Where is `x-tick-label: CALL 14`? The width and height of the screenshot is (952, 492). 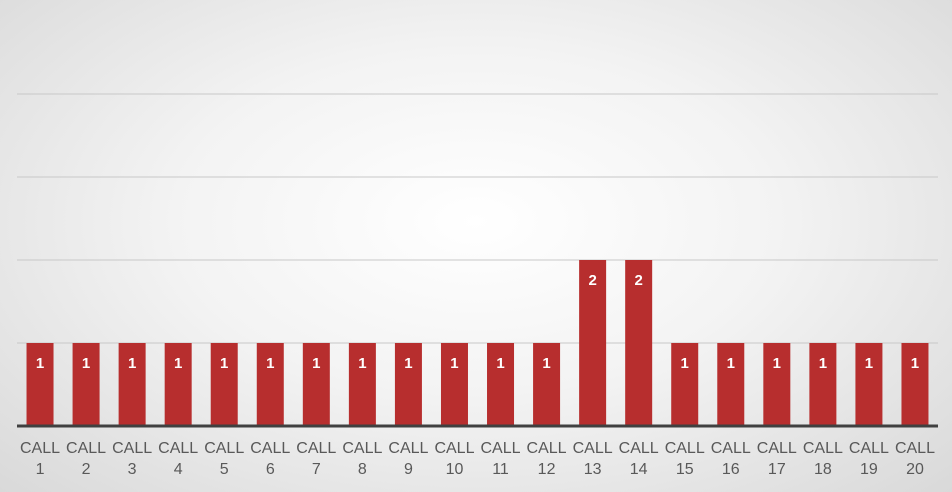 x-tick-label: CALL 14 is located at coordinates (639, 459).